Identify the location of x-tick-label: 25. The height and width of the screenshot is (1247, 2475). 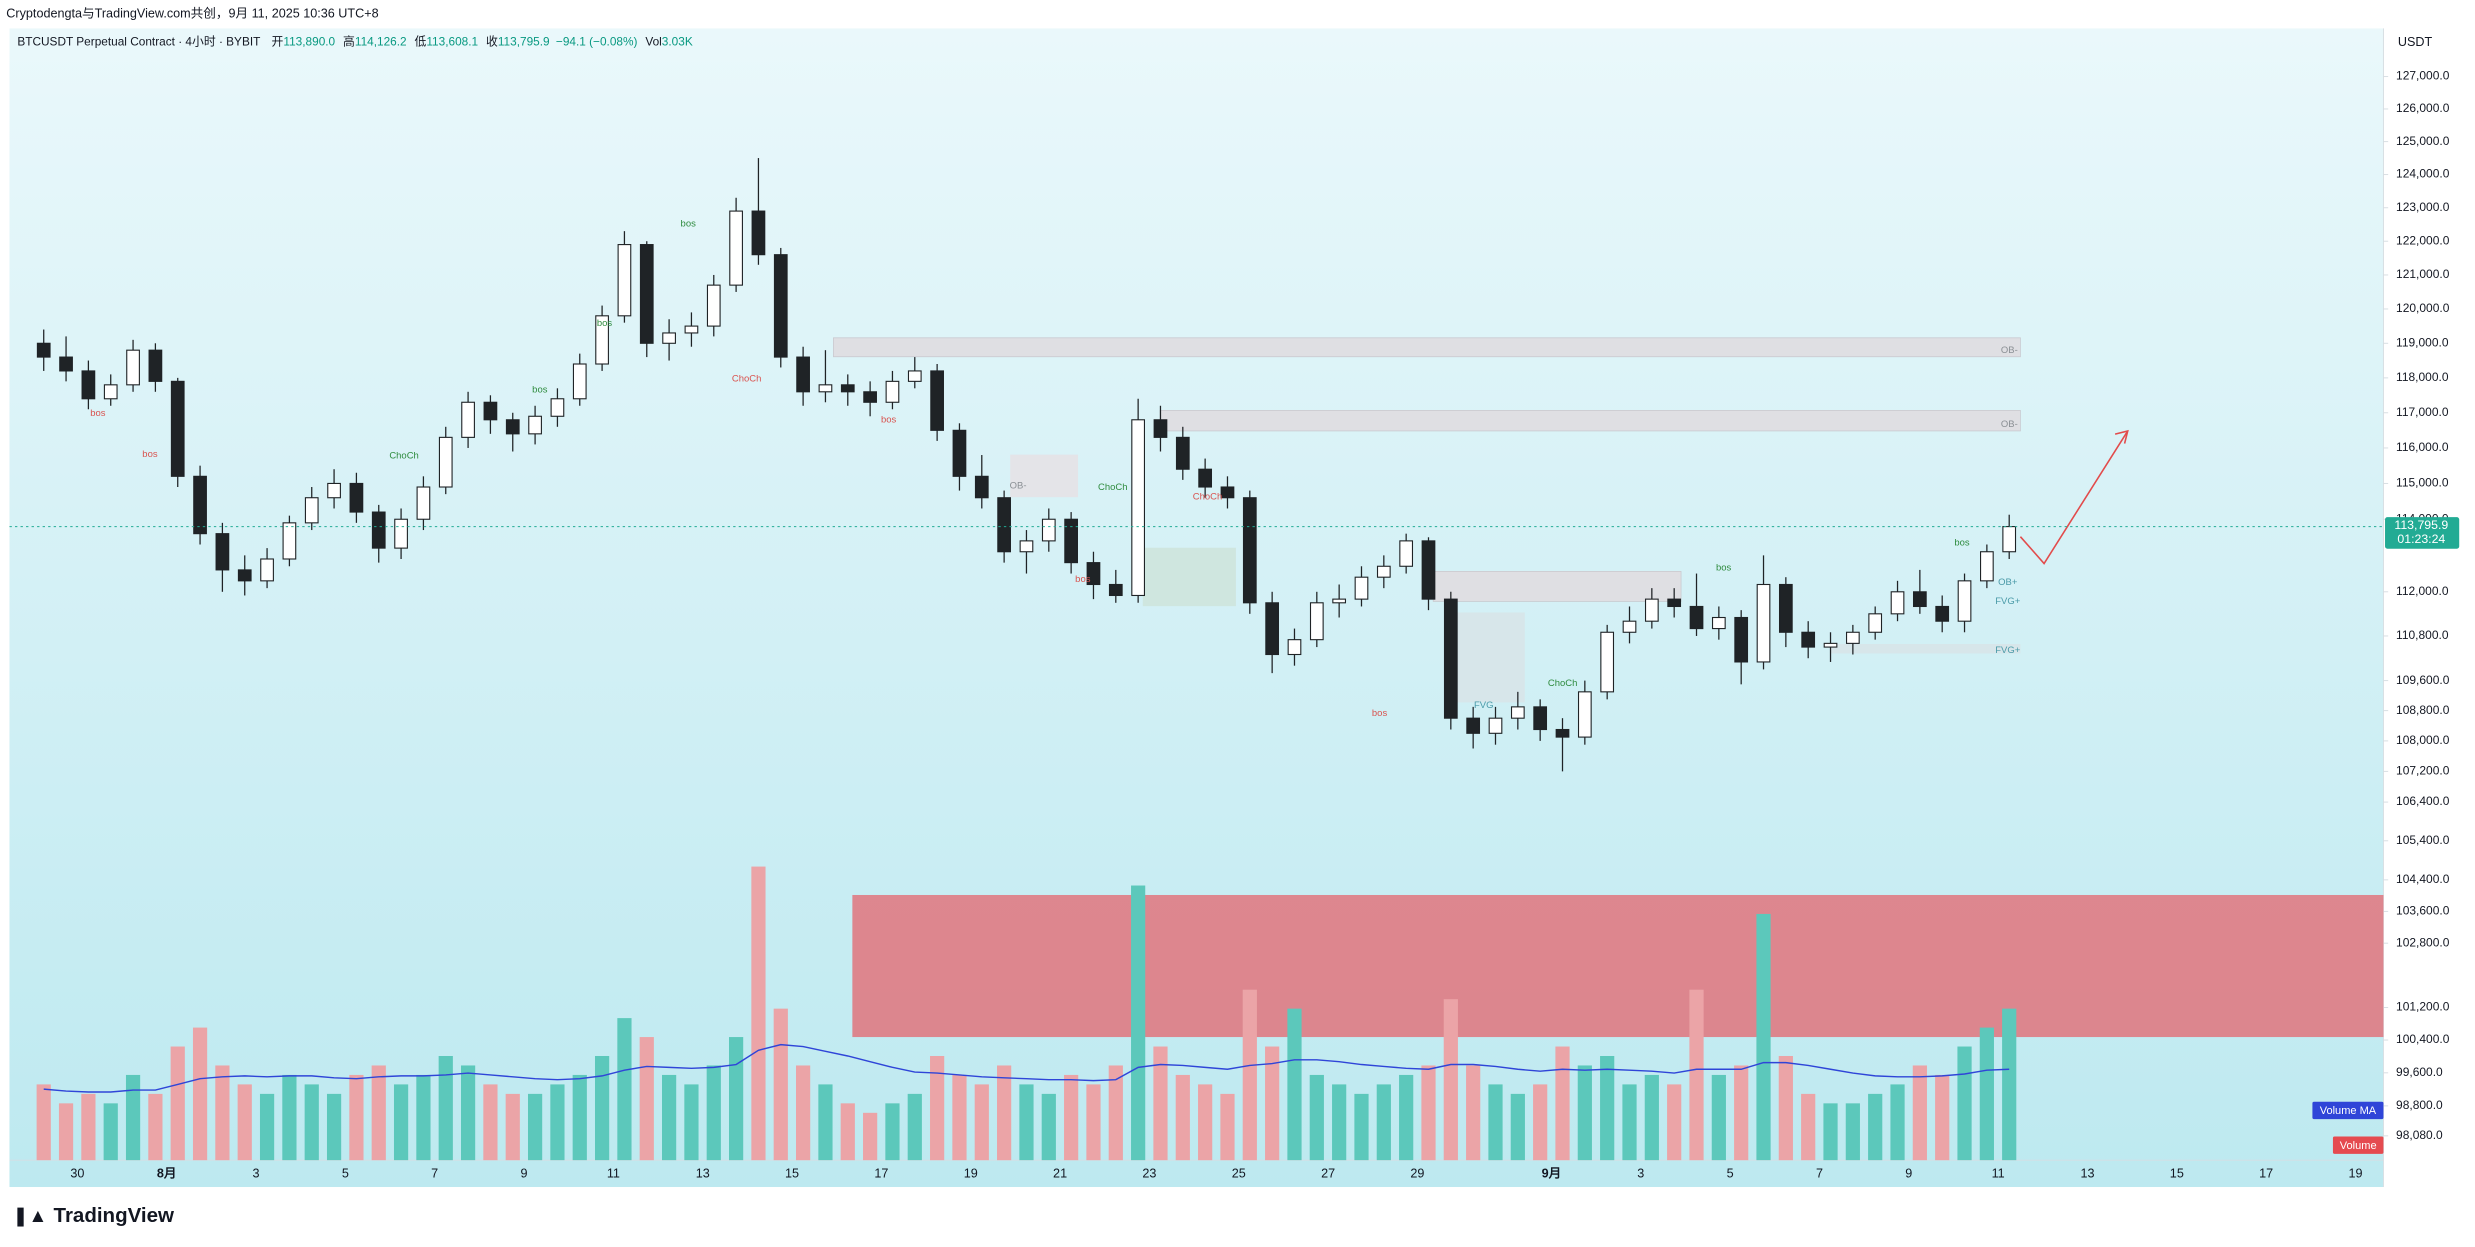
(1239, 1174).